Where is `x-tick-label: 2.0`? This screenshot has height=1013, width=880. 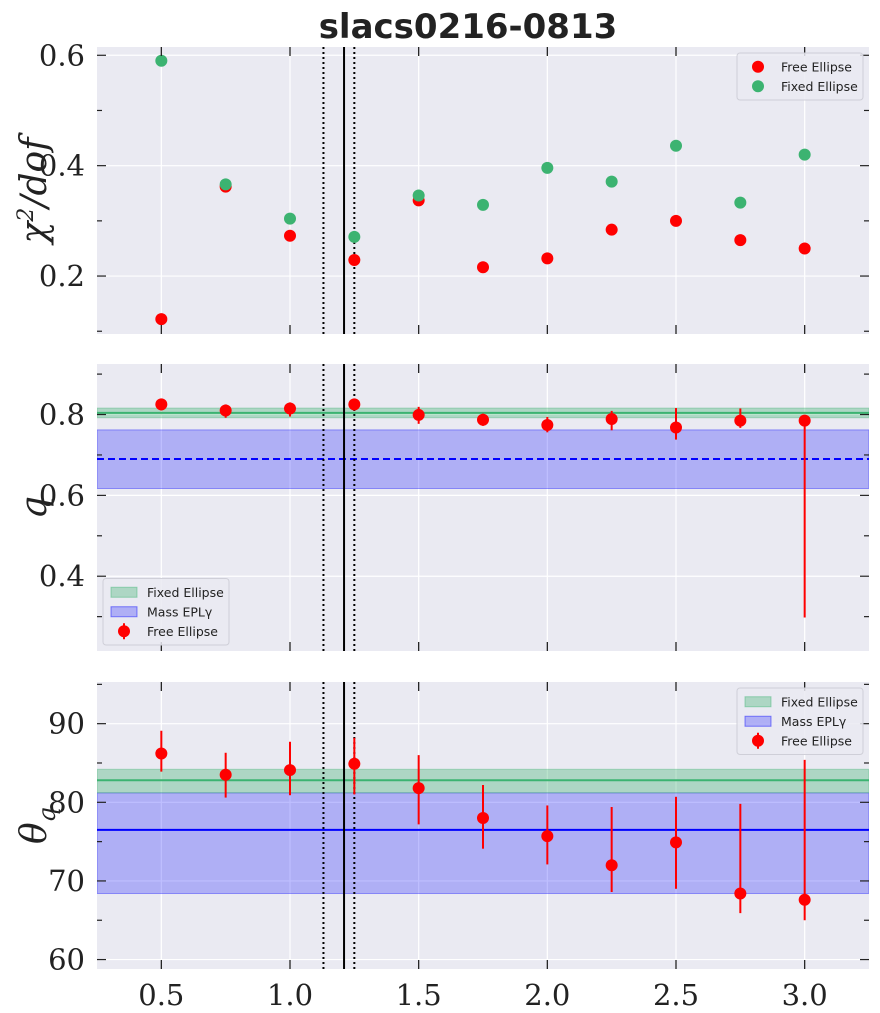
x-tick-label: 2.0 is located at coordinates (547, 995).